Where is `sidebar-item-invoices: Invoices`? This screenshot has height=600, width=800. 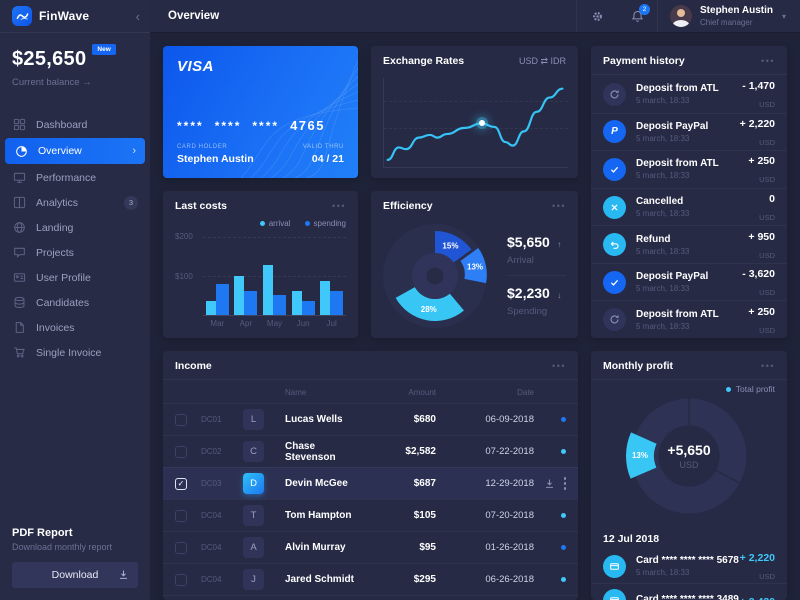 sidebar-item-invoices: Invoices is located at coordinates (75, 327).